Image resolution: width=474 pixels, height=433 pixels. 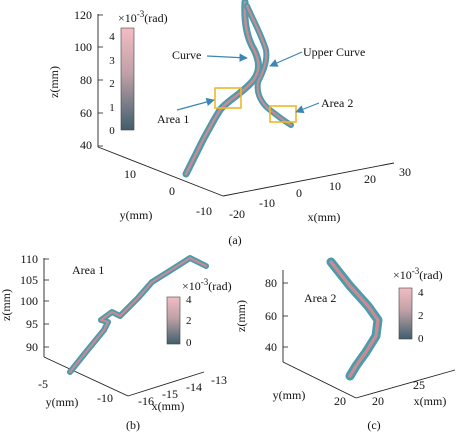 What do you see at coordinates (83, 47) in the screenshot?
I see `panel-a-z-tick: 100` at bounding box center [83, 47].